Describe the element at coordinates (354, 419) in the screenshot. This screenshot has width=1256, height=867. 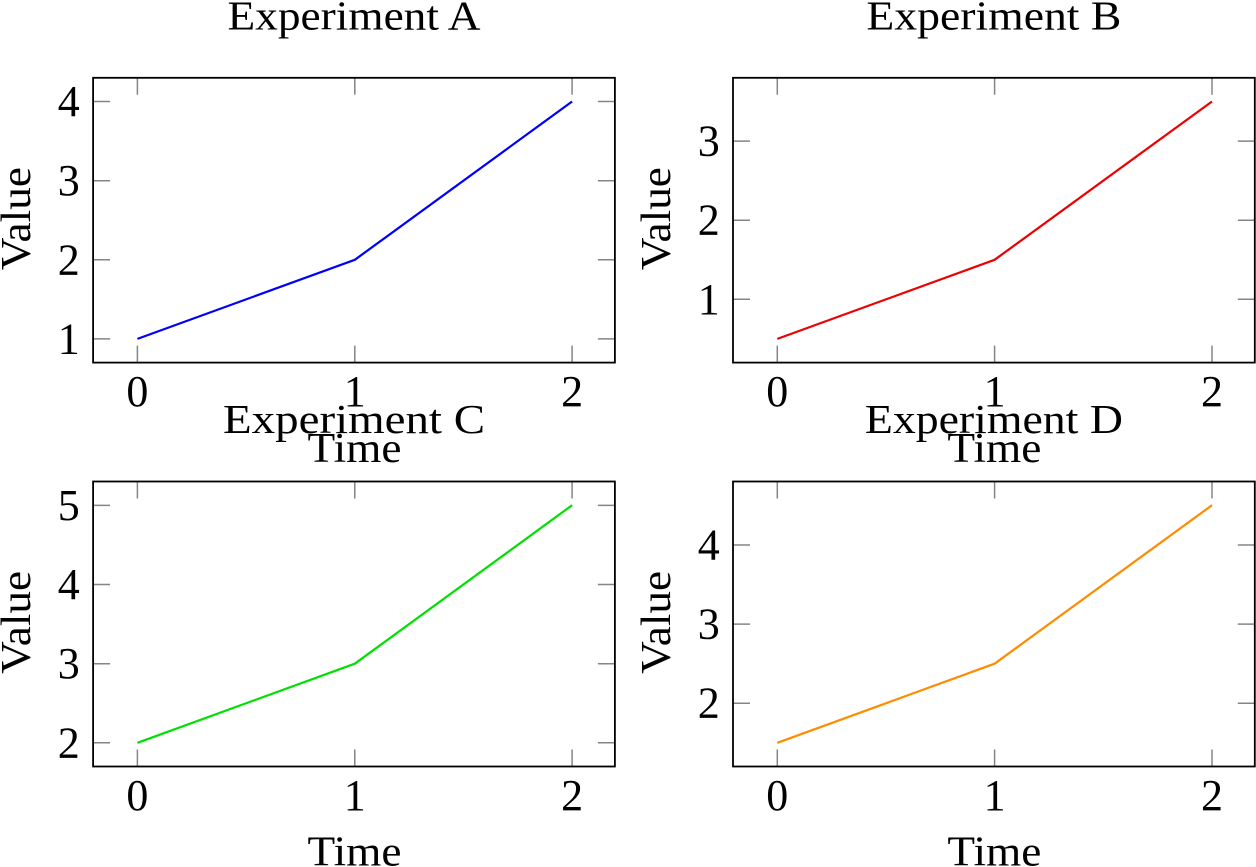
I see `svg-text: Experiment C` at that location.